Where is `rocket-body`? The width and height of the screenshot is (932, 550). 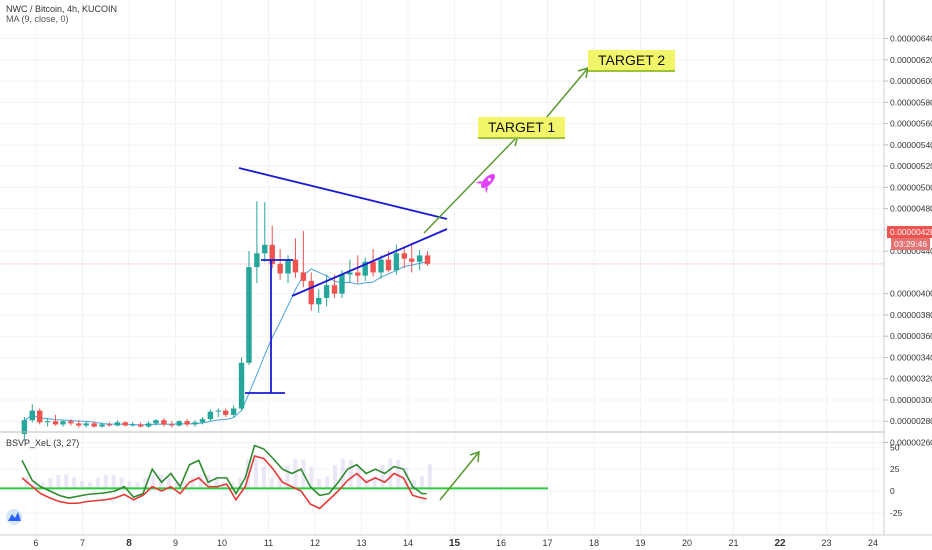 rocket-body is located at coordinates (488, 181).